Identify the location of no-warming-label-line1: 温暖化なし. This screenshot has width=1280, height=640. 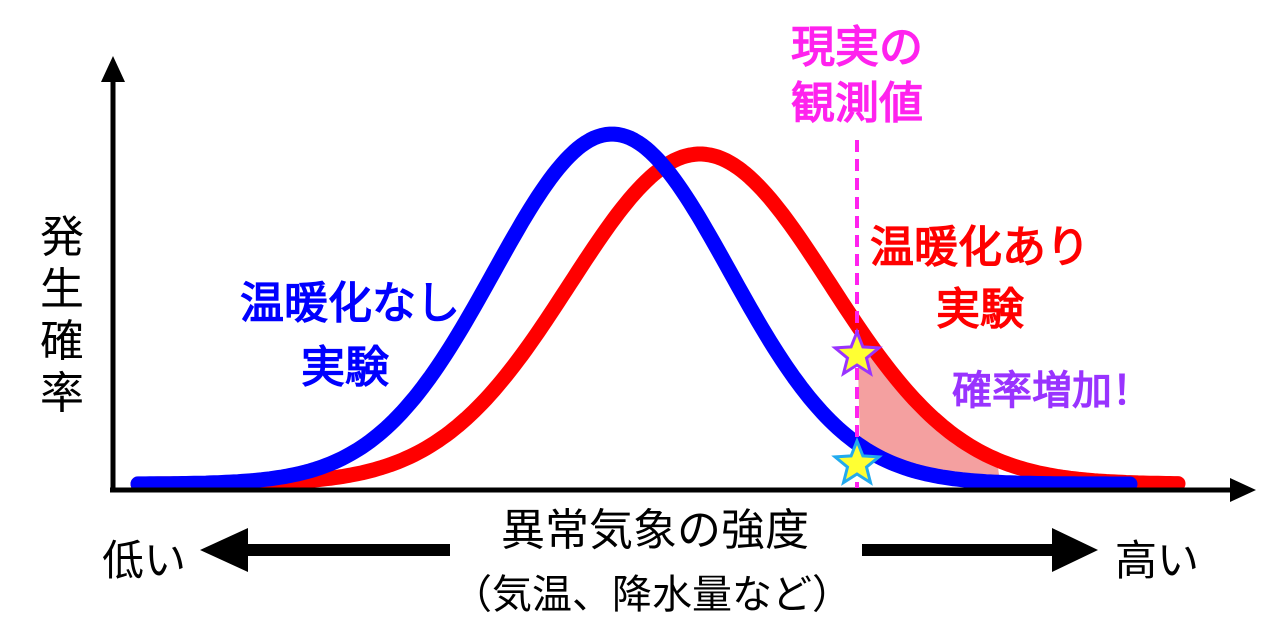
(350, 303).